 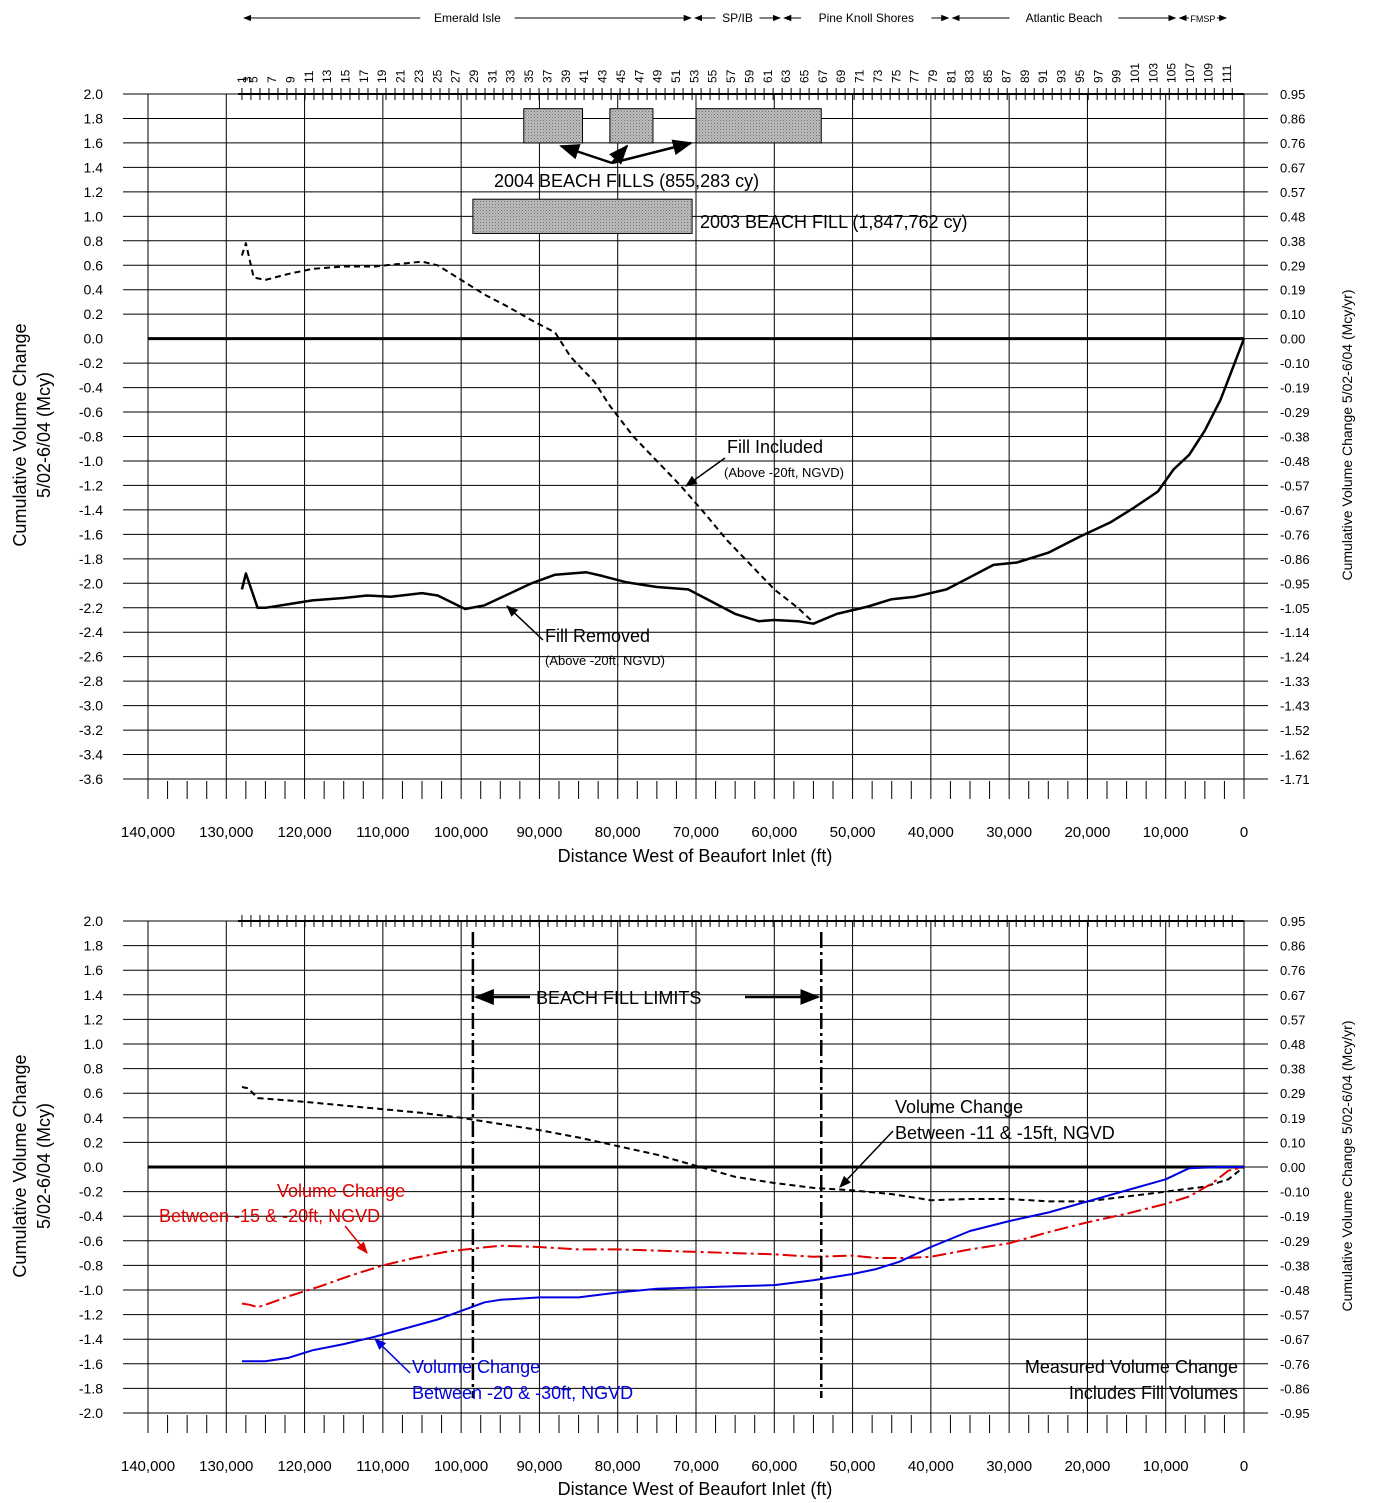 What do you see at coordinates (1292, 290) in the screenshot?
I see `y2-tick-label: 0.19` at bounding box center [1292, 290].